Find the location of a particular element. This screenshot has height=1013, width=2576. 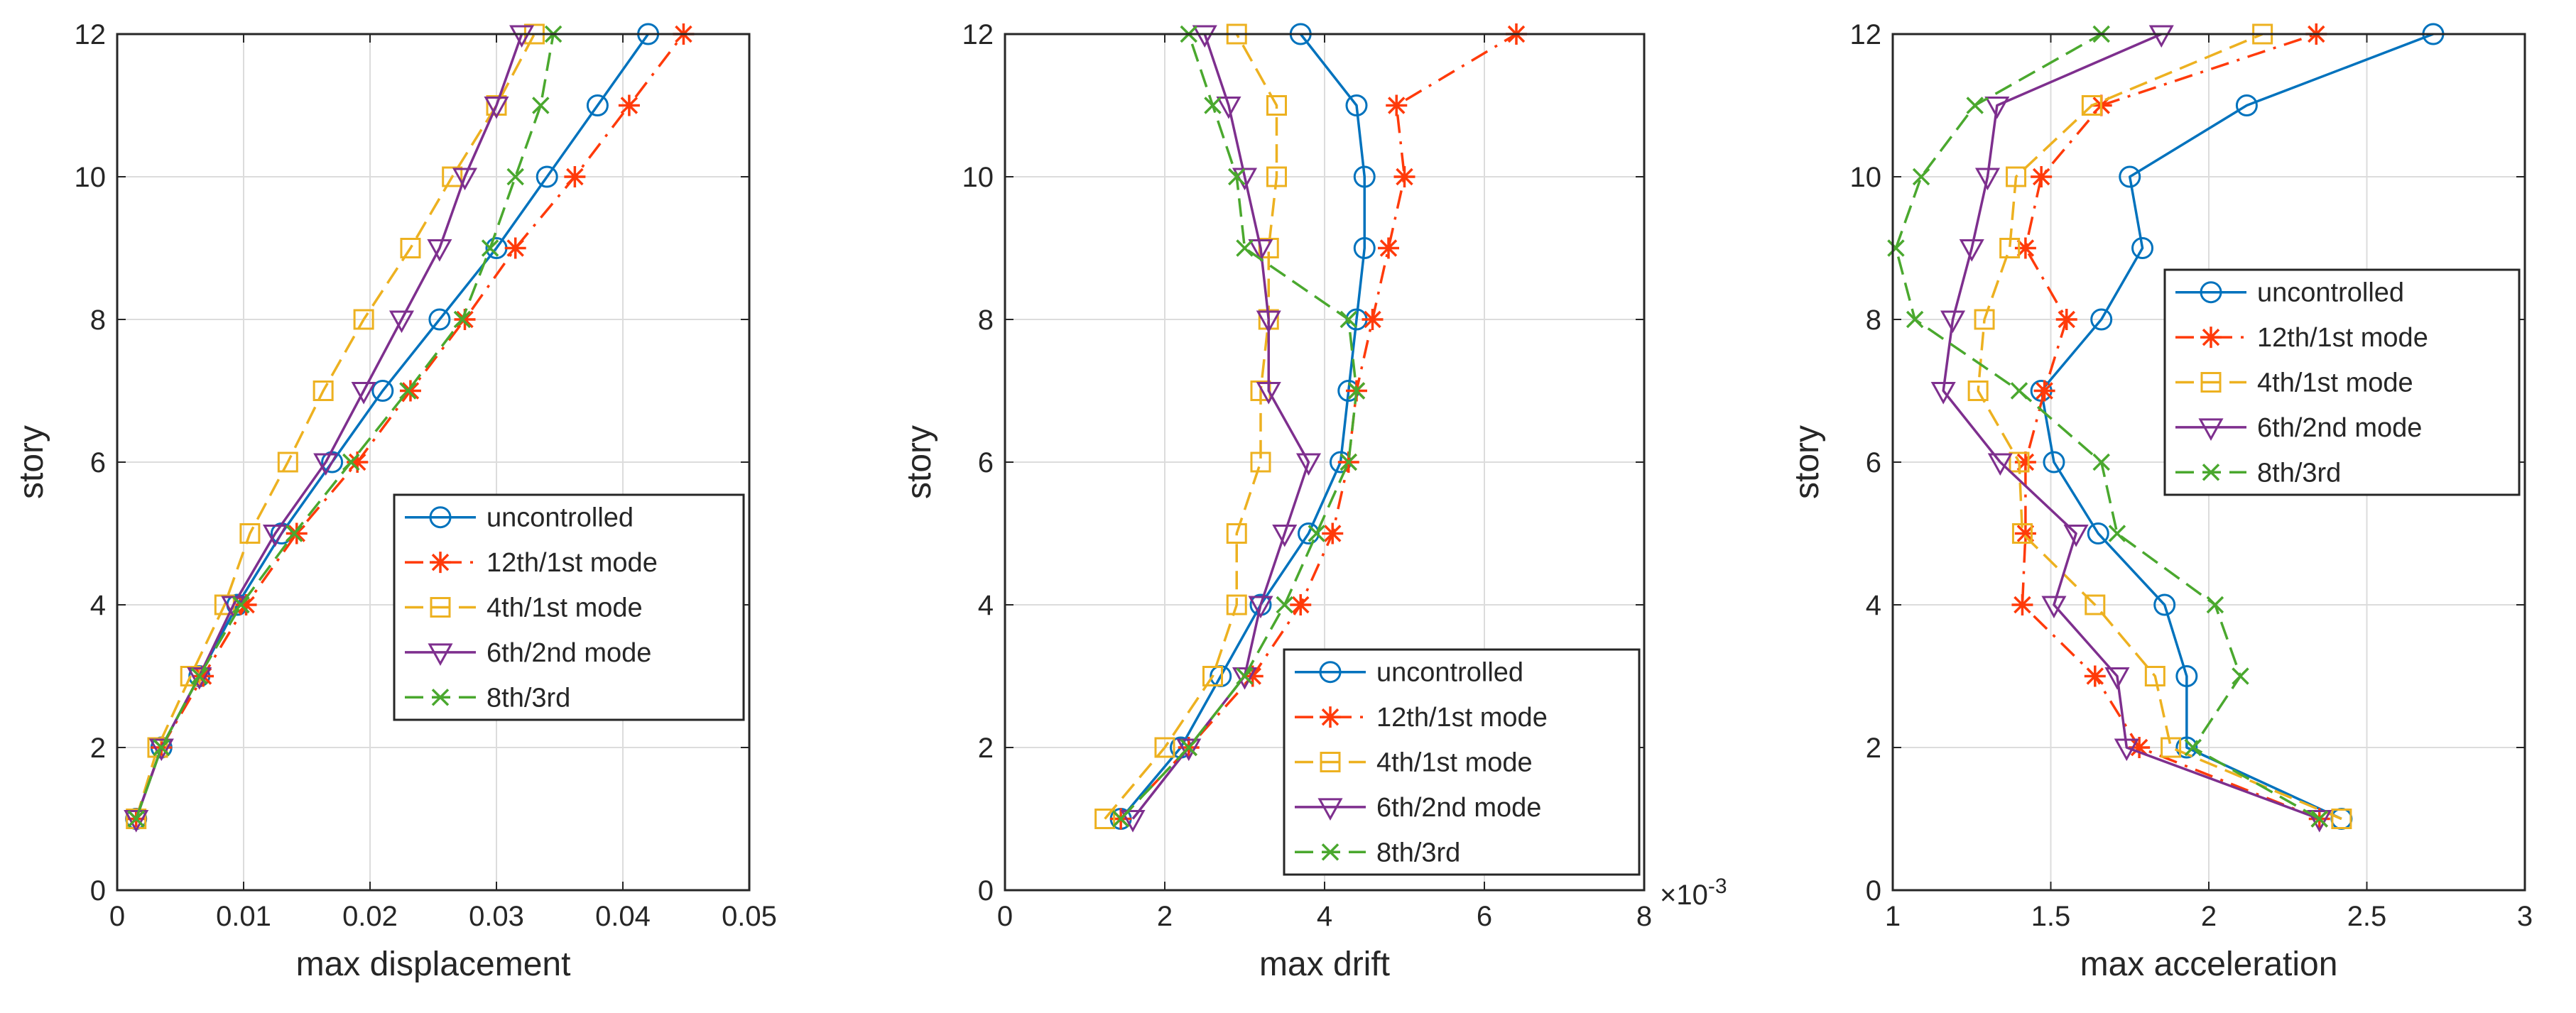

legend-item-uncontrolled: uncontrolled is located at coordinates (2289, 293).